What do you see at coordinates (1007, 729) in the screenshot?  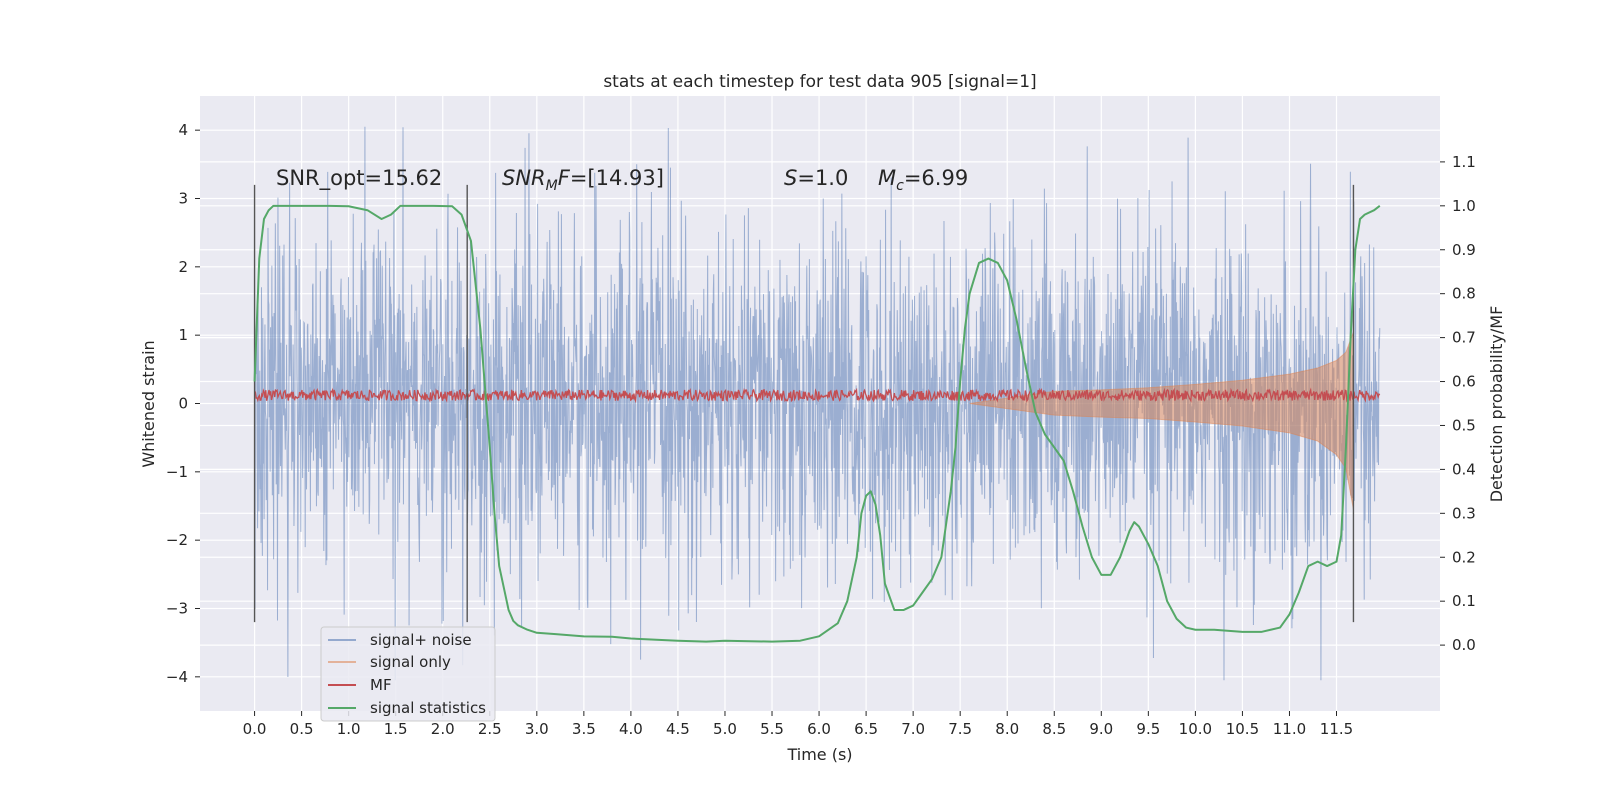 I see `x-tick-label: 8.0` at bounding box center [1007, 729].